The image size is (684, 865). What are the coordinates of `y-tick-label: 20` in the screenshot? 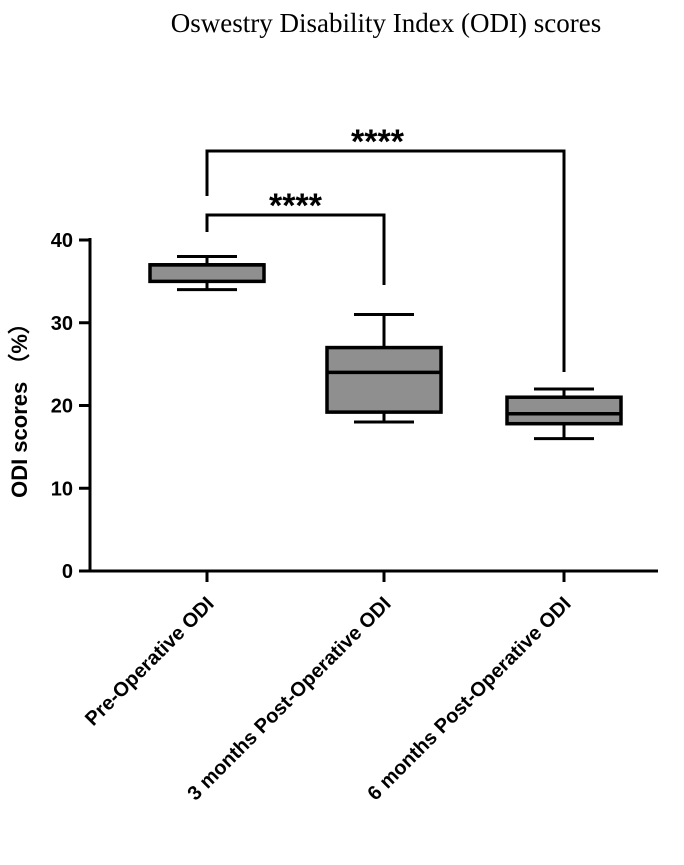 It's located at (62, 407).